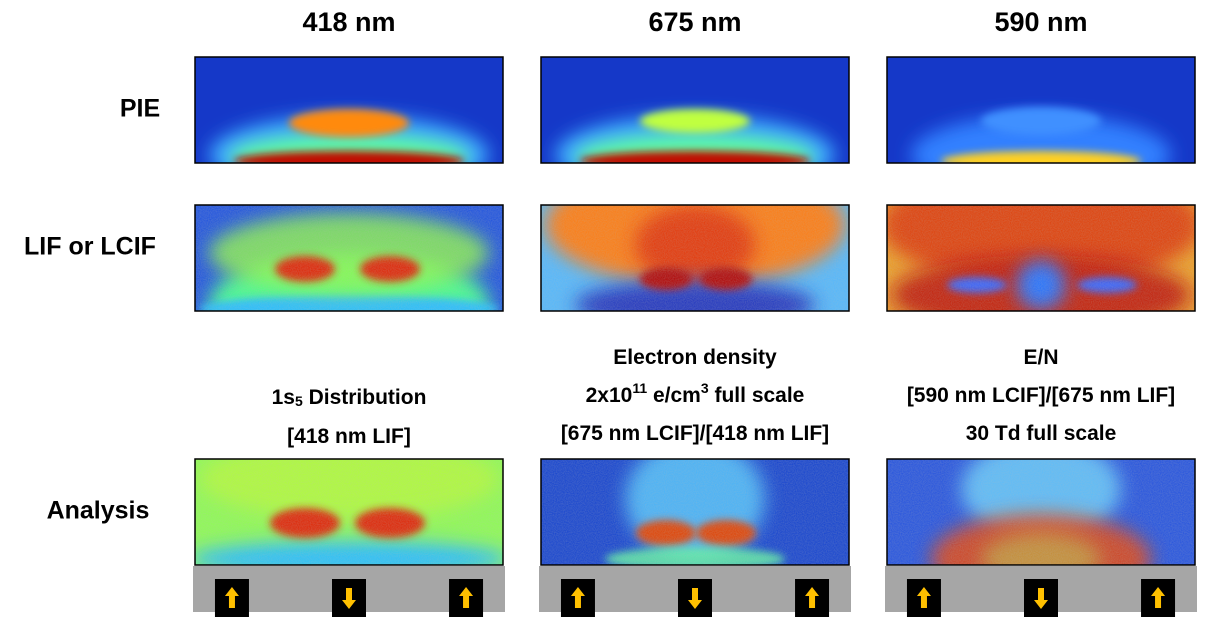  I want to click on caption-text: 5, so click(299, 401).